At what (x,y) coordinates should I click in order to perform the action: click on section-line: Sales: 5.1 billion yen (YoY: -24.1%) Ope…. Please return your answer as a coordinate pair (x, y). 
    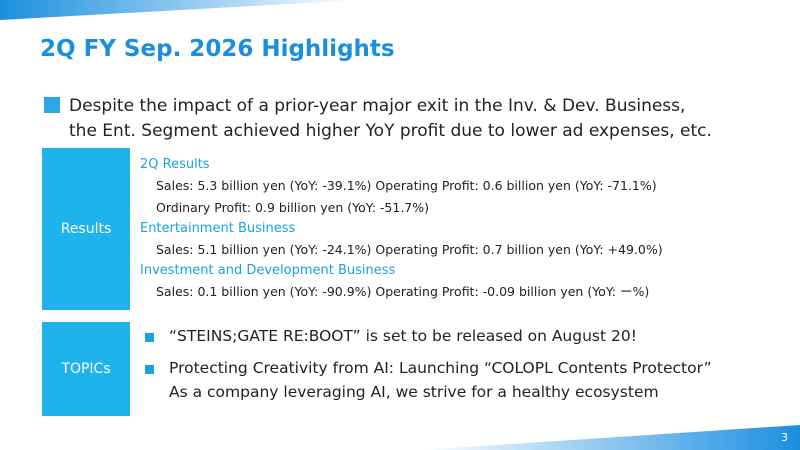
    Looking at the image, I should click on (409, 249).